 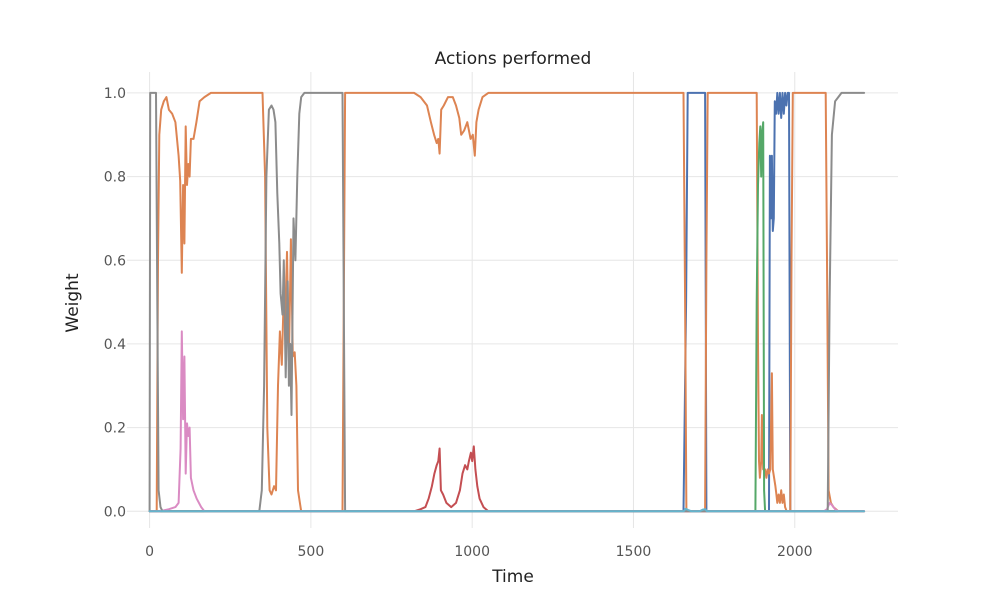 I want to click on y-tick-label: 1.0, so click(x=115, y=94).